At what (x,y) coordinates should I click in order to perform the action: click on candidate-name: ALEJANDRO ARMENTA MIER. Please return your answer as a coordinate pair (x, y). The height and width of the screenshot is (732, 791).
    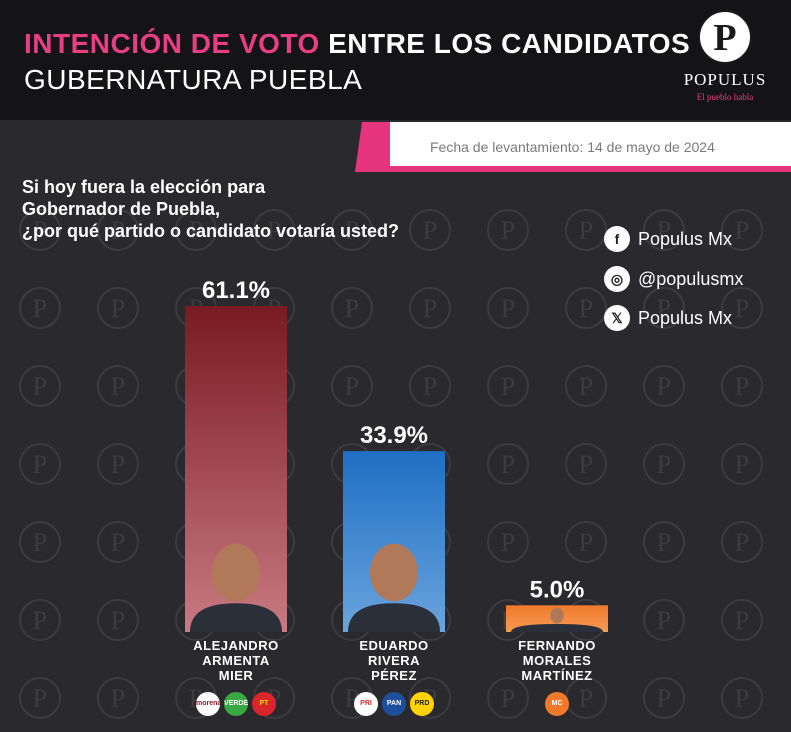
    Looking at the image, I should click on (236, 660).